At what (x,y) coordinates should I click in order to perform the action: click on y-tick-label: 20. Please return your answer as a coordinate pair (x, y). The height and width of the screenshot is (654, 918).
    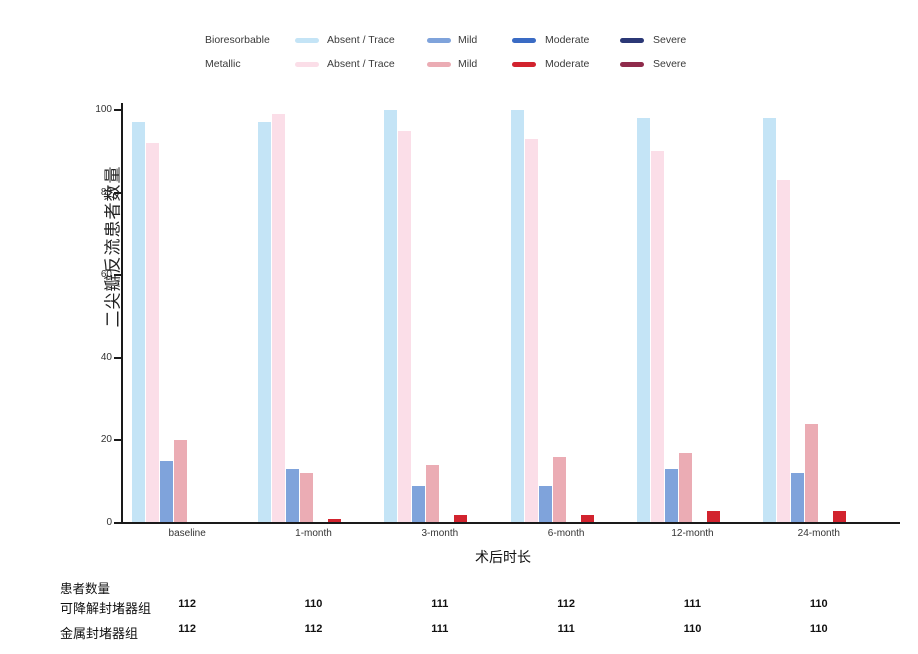
    Looking at the image, I should click on (106, 440).